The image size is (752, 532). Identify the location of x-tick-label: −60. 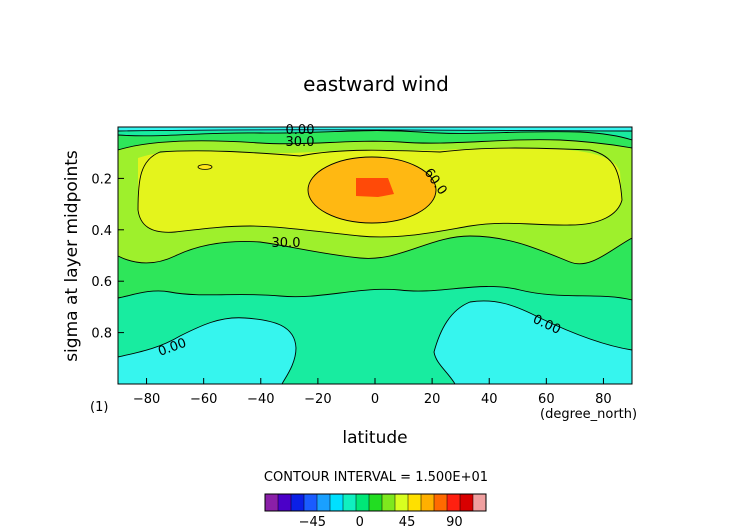
(203, 399).